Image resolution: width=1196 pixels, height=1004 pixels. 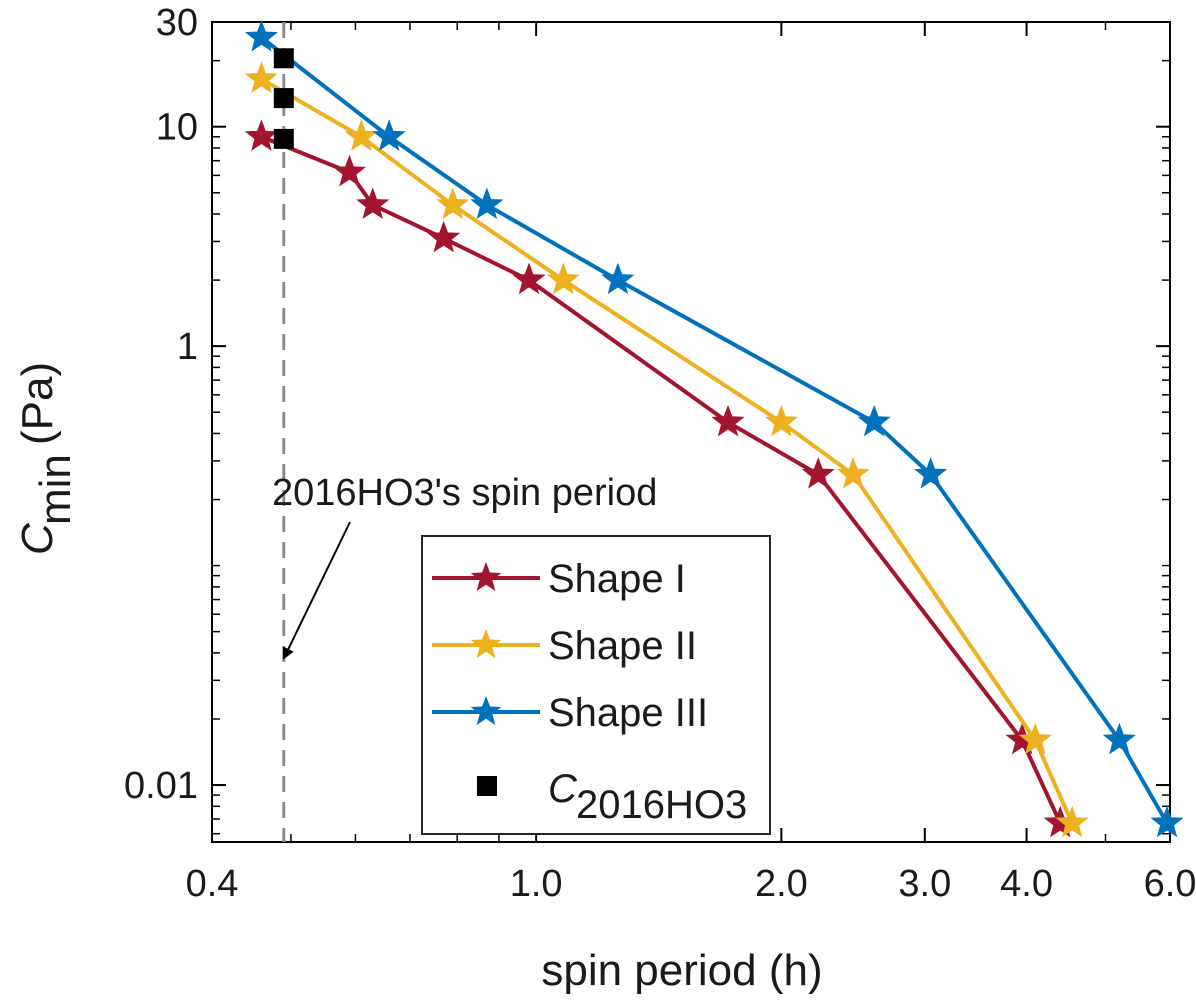 What do you see at coordinates (464, 493) in the screenshot?
I see `annotation-text: 2016HO3's spin period` at bounding box center [464, 493].